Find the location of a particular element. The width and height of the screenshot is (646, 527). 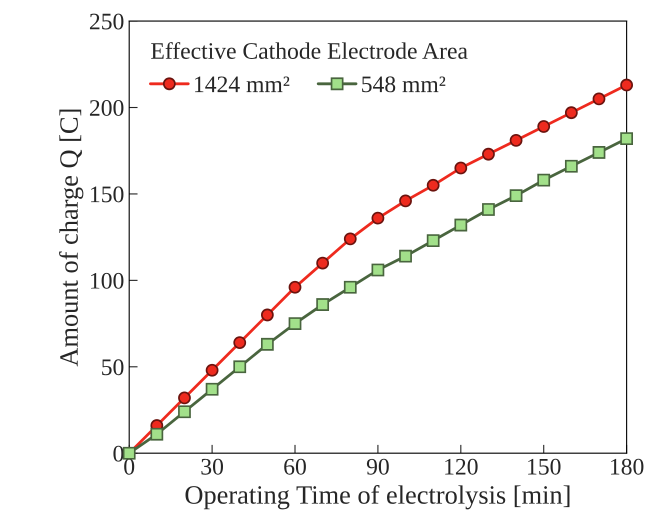

x-tick-label: 30 is located at coordinates (212, 466).